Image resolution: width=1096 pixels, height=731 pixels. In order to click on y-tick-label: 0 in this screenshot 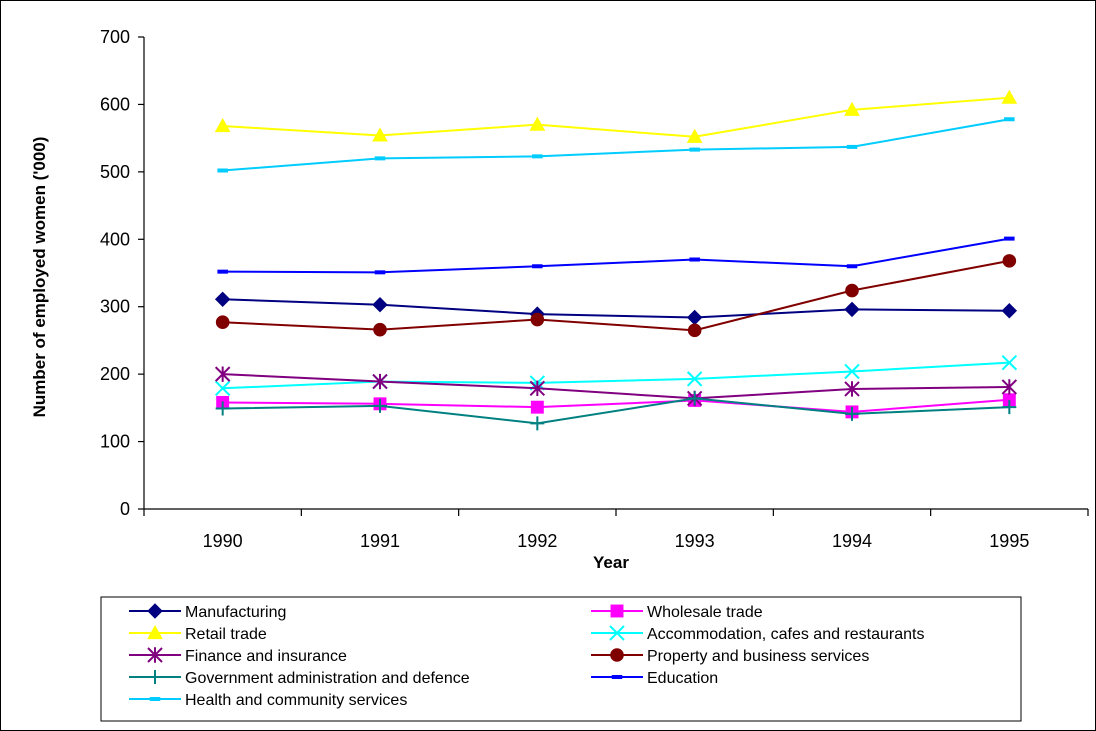, I will do `click(125, 509)`.